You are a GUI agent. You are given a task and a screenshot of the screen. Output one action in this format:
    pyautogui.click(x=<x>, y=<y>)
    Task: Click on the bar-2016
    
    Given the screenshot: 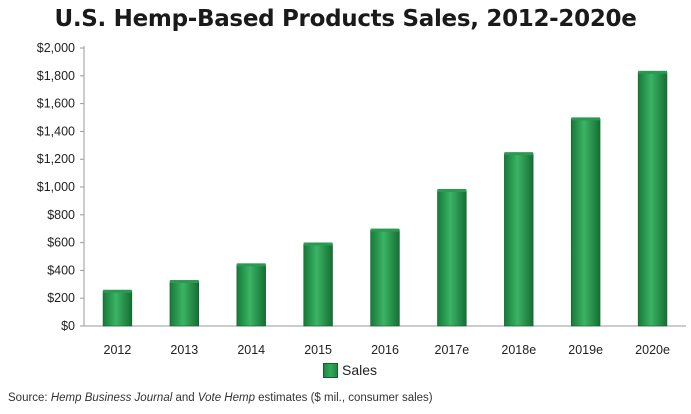 What is the action you would take?
    pyautogui.click(x=385, y=278)
    